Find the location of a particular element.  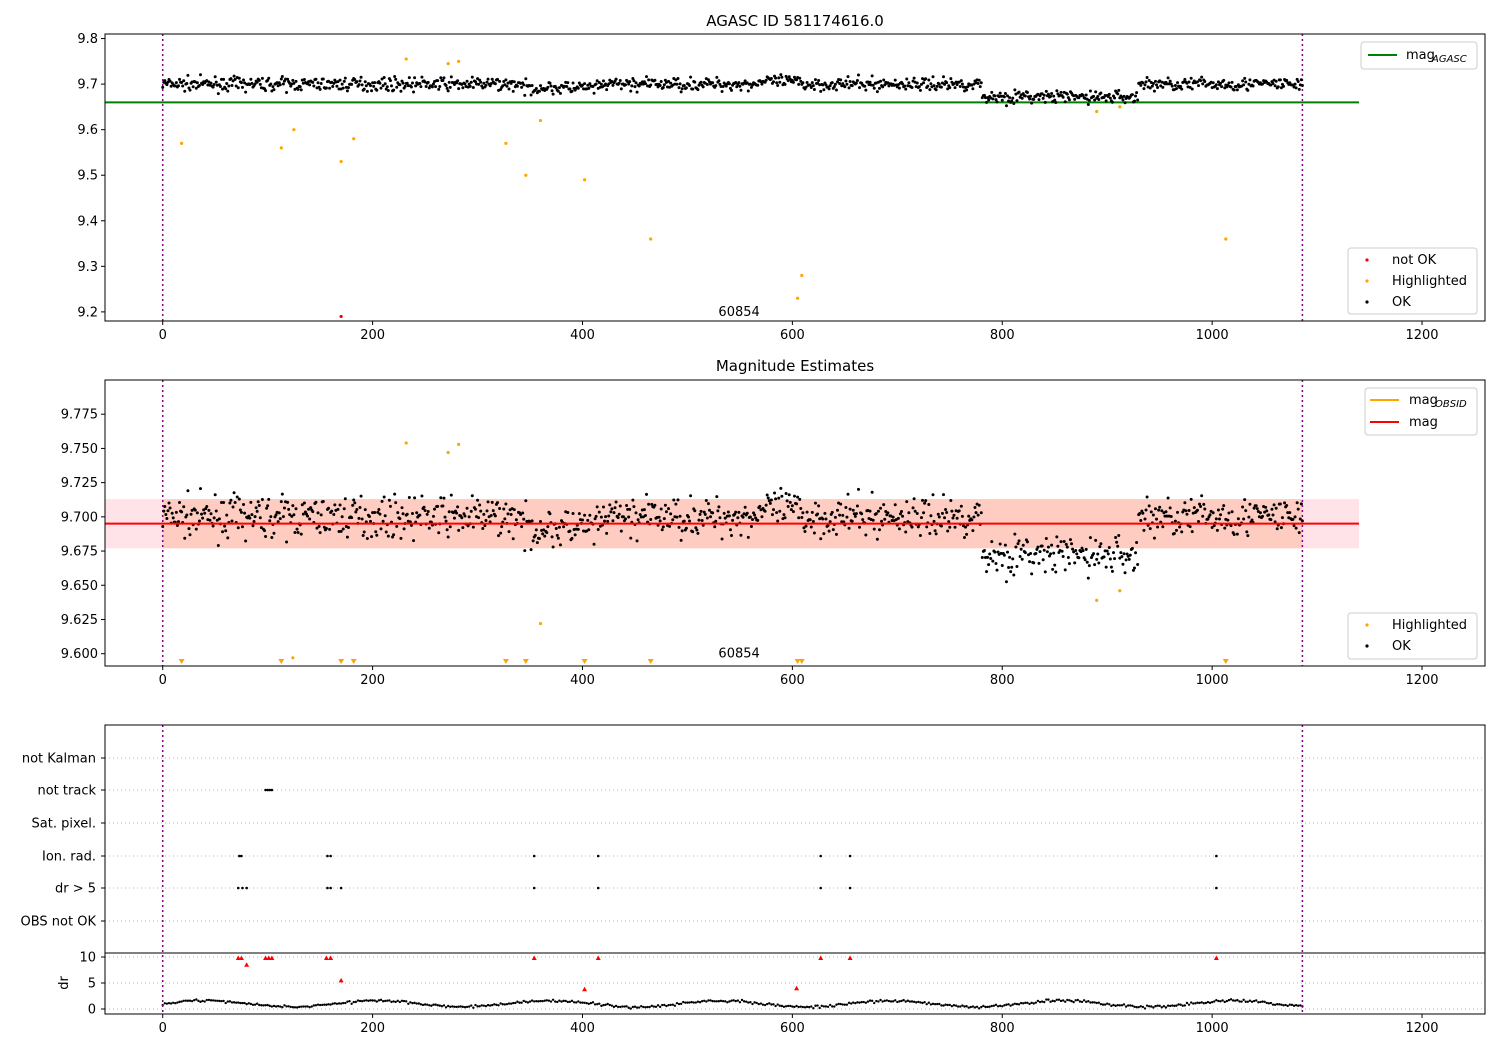

flag-row-label: Sat. pixel. is located at coordinates (64, 824).